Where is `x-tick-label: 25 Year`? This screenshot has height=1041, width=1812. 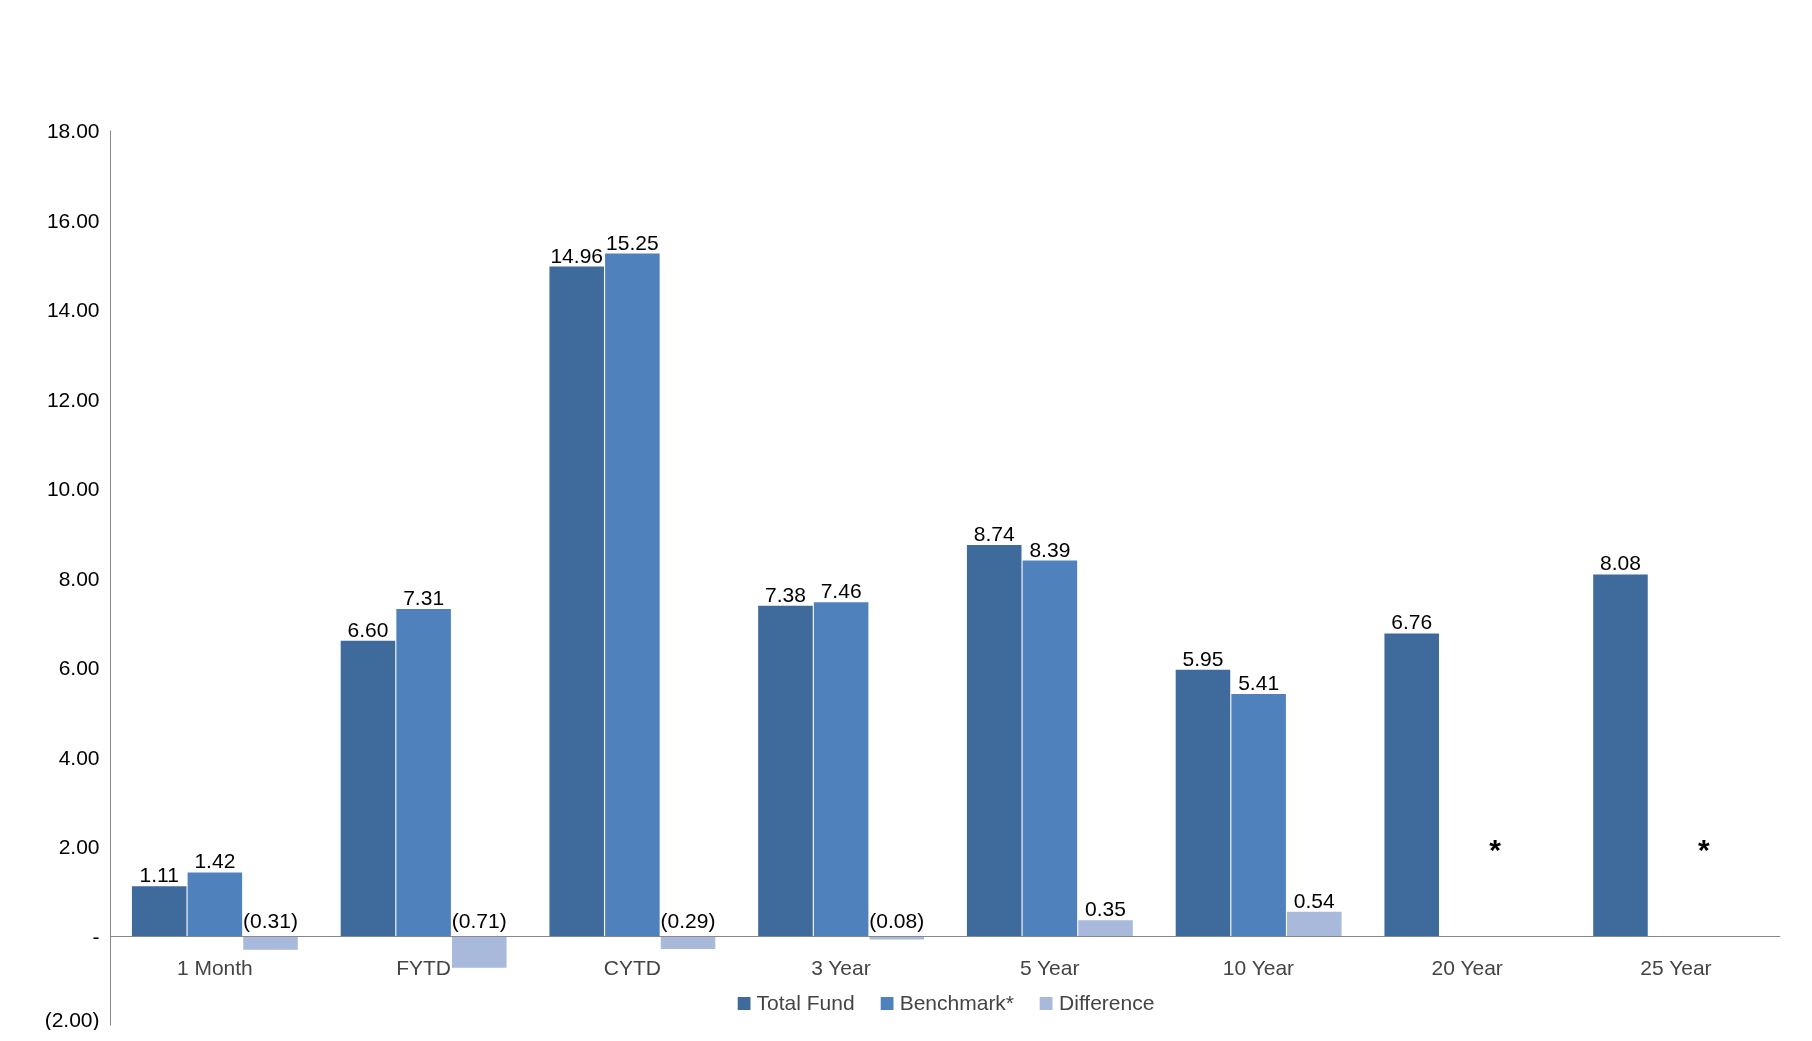 x-tick-label: 25 Year is located at coordinates (1676, 967).